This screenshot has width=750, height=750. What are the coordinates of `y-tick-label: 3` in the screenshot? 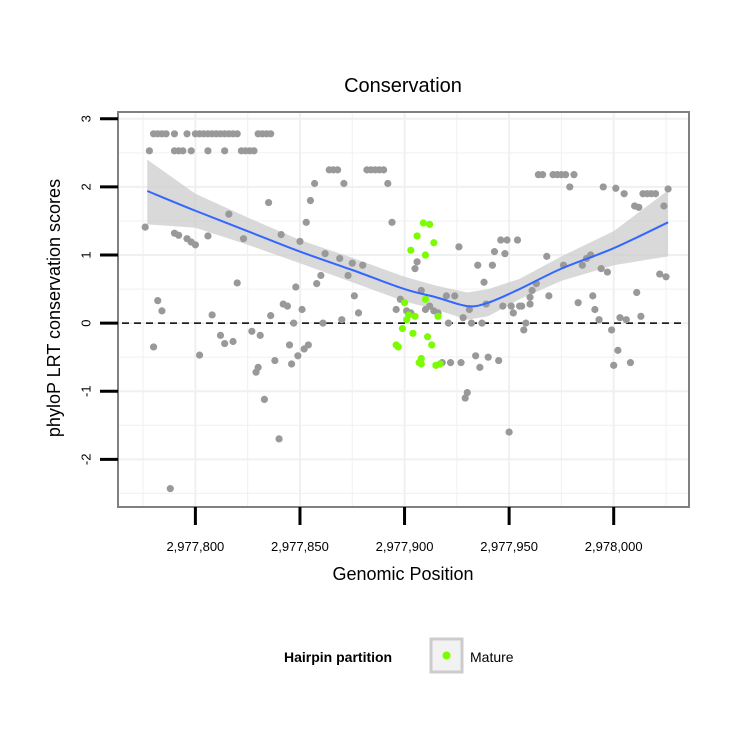 It's located at (86, 118).